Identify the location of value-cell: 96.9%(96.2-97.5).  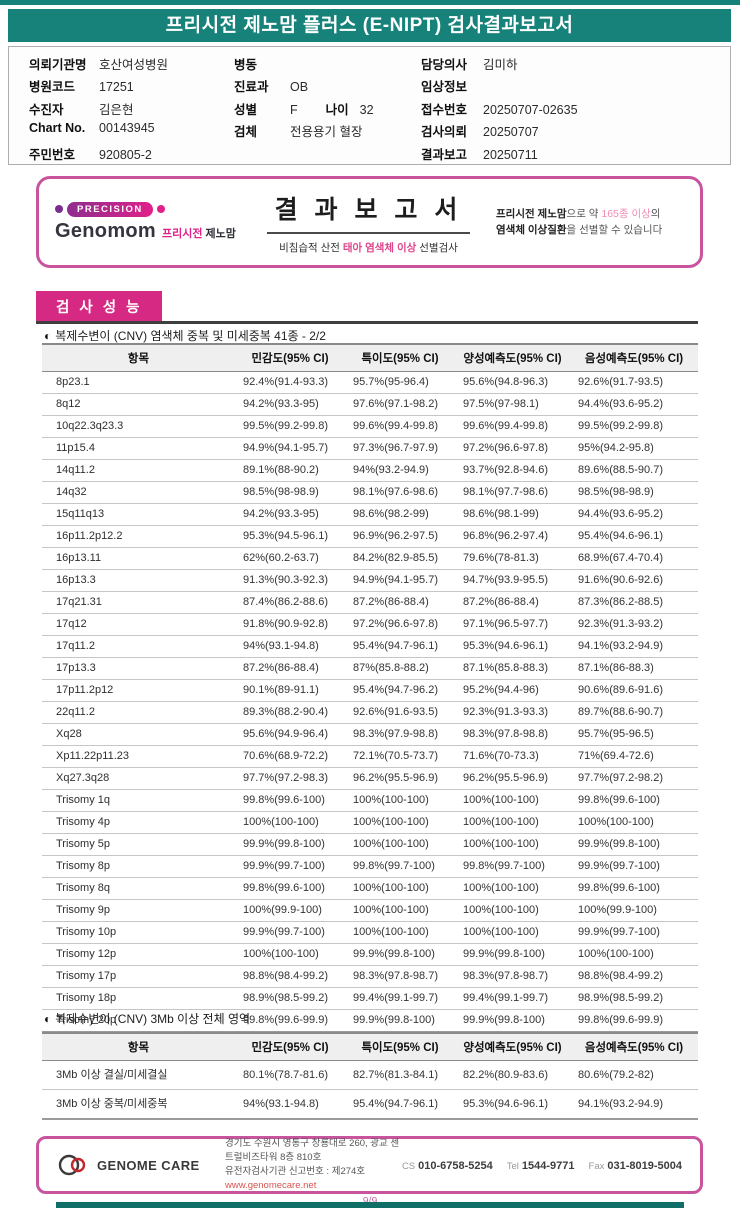
(400, 536).